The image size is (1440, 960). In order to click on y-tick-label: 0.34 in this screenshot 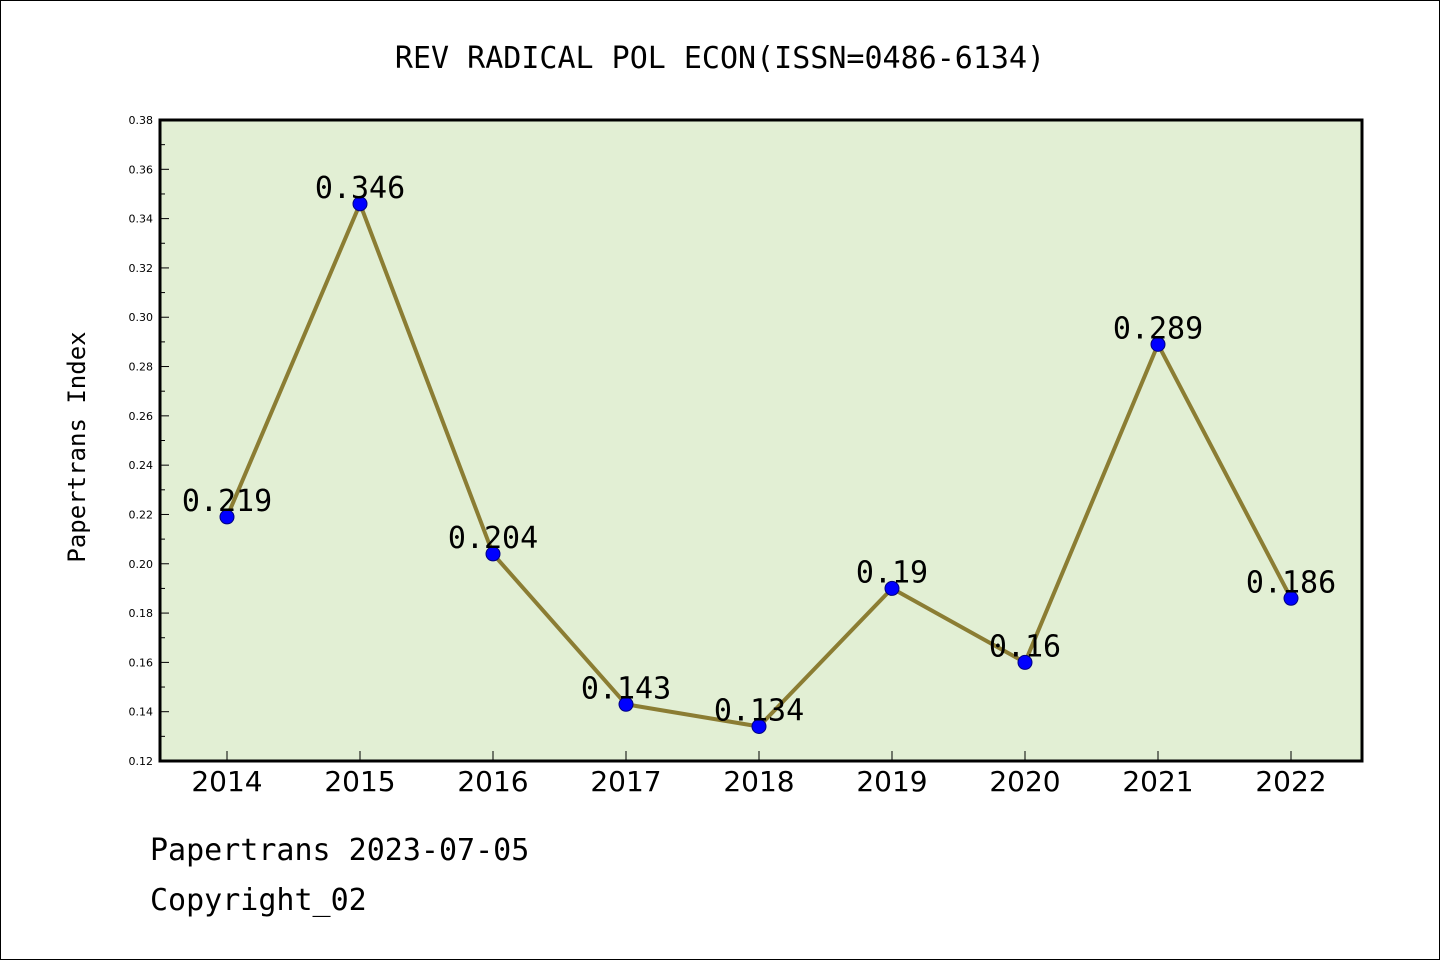, I will do `click(141, 219)`.